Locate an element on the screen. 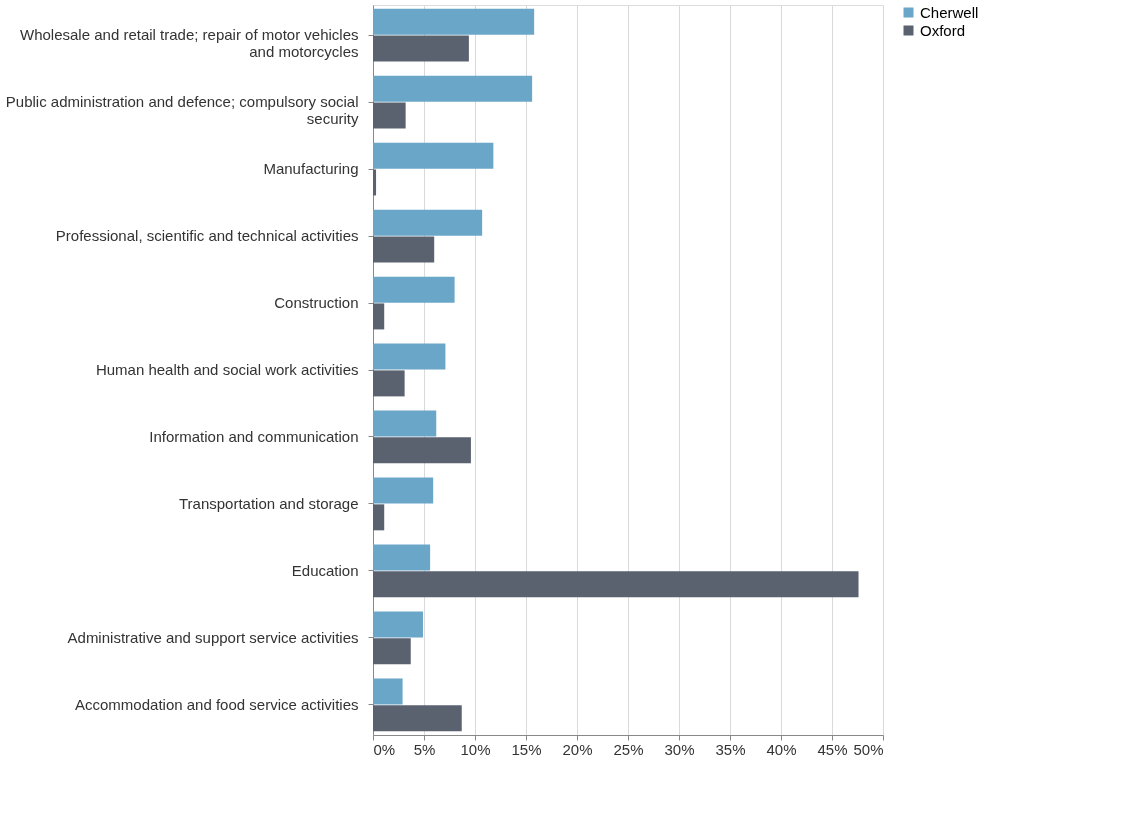 The image size is (1146, 819). x-tick-label: 40% is located at coordinates (781, 749).